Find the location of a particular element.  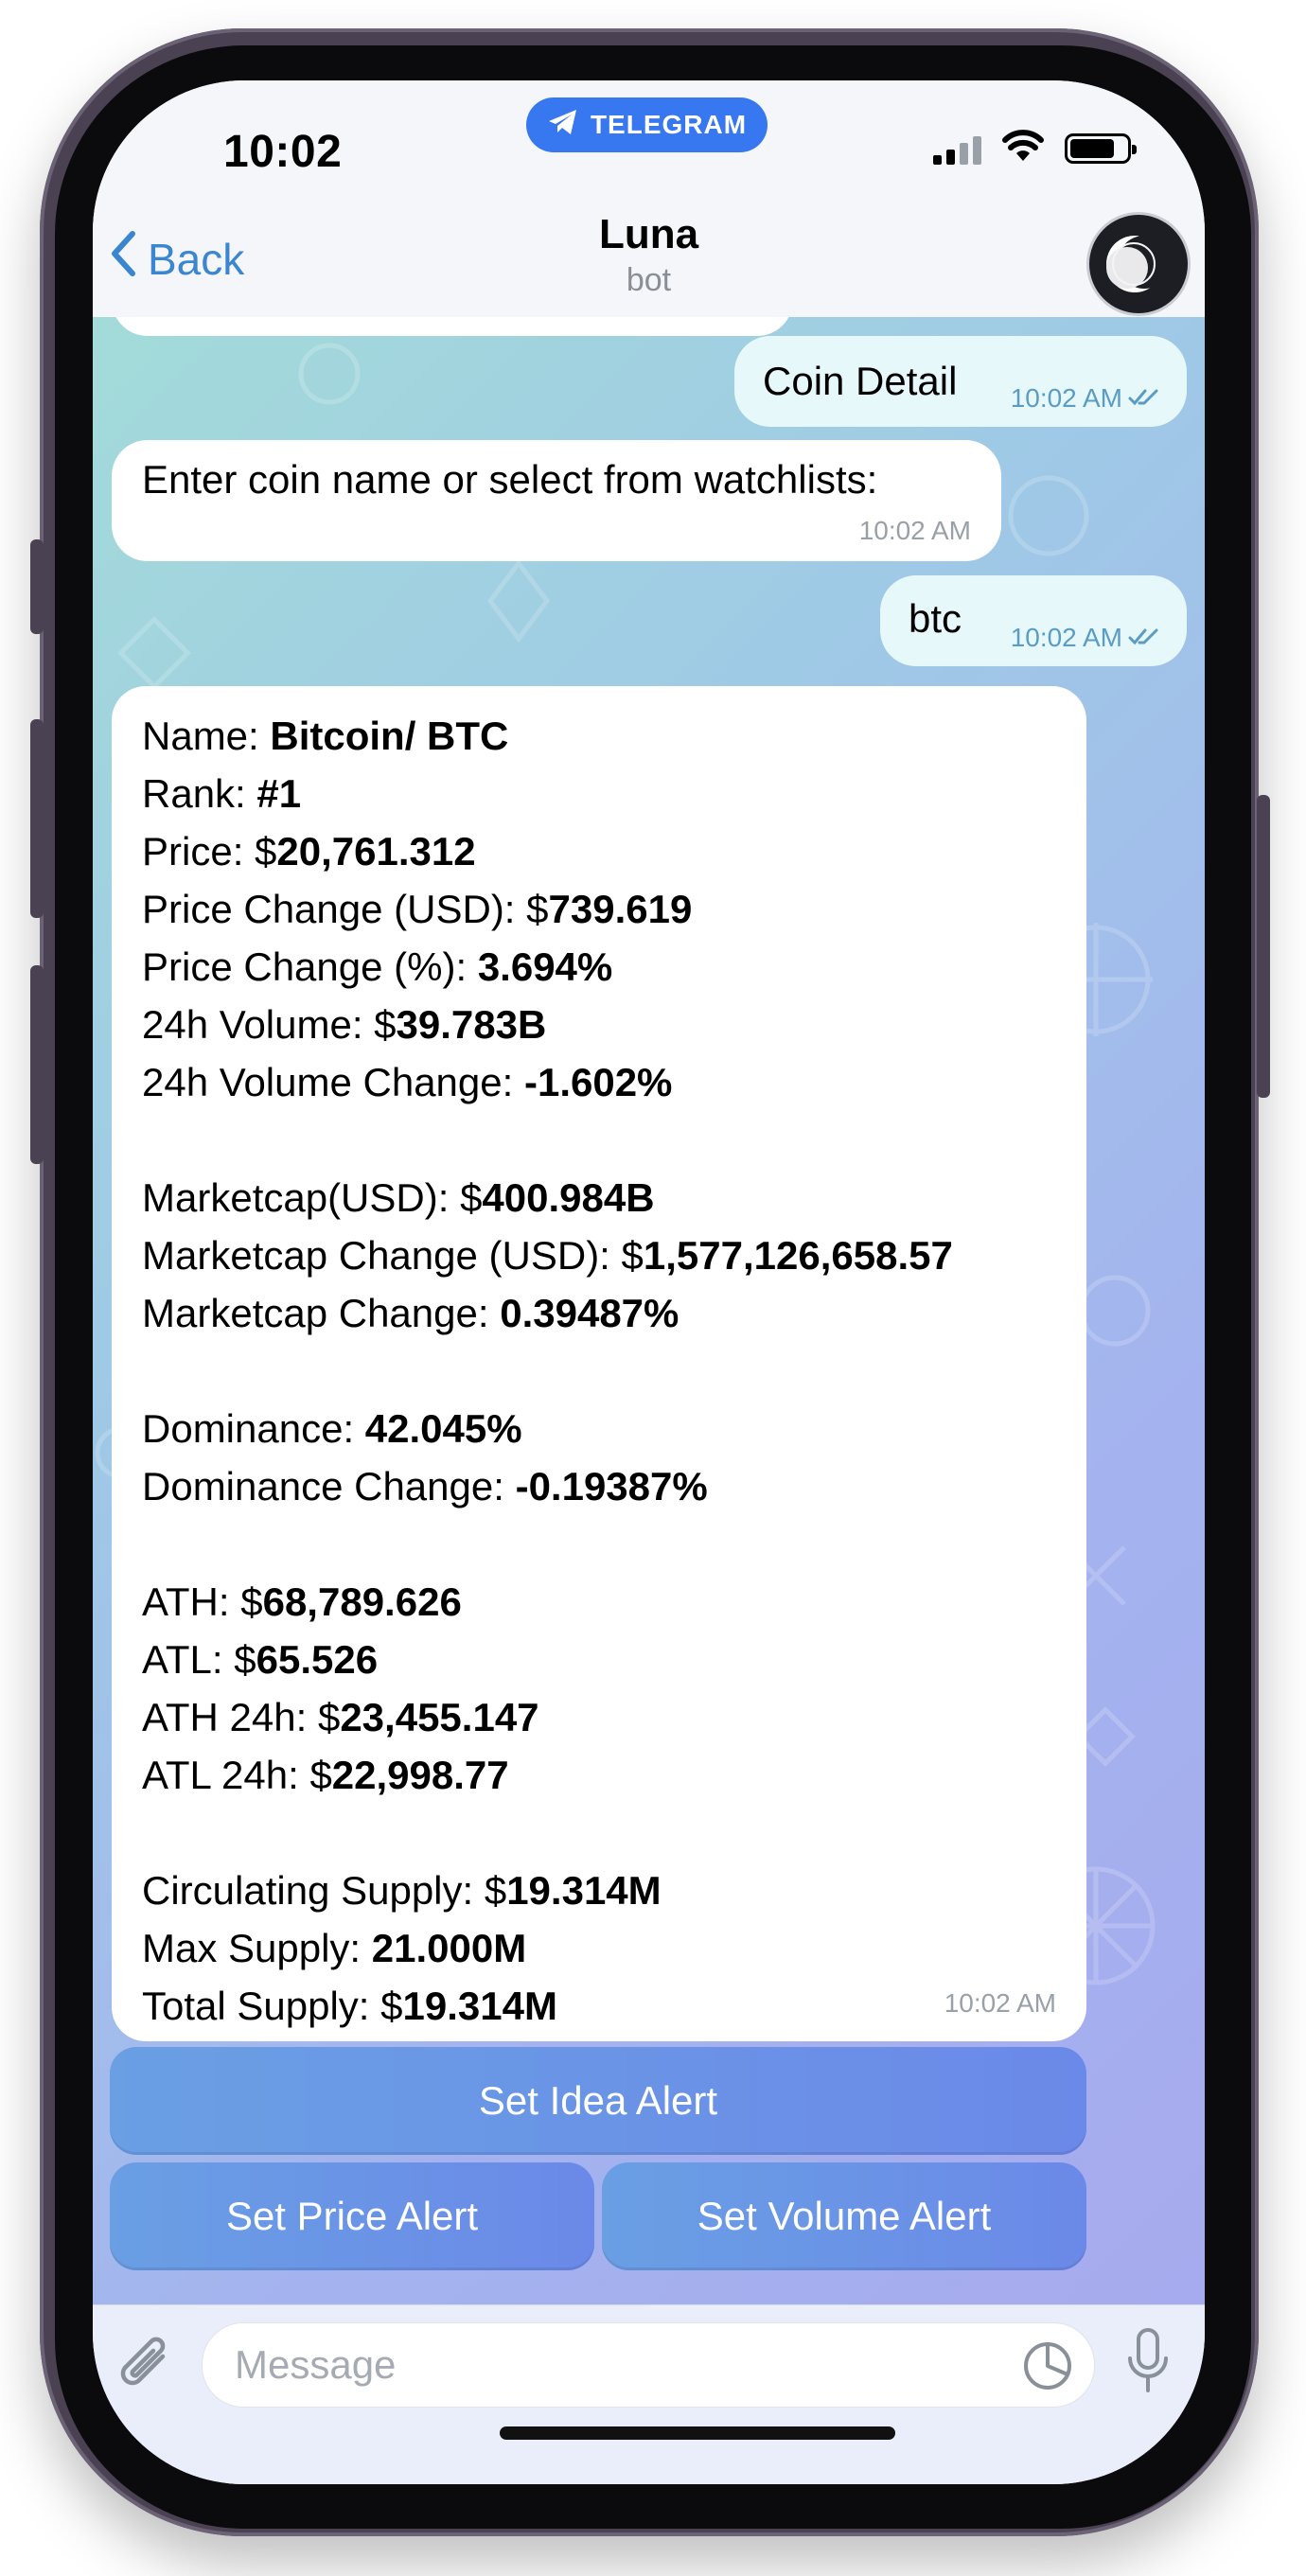

detail-label: Price: is located at coordinates (199, 851).